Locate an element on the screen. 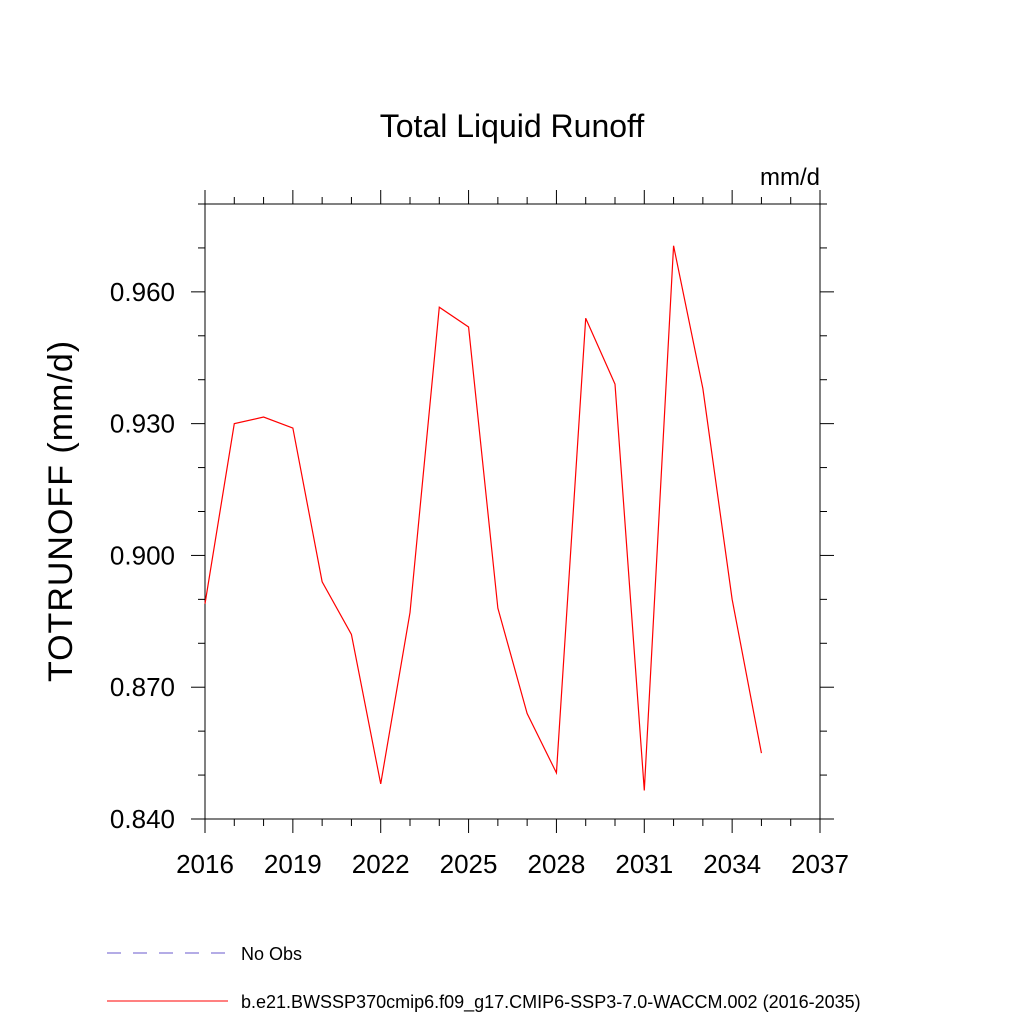 The width and height of the screenshot is (1024, 1024). x-tick-label: 2022 is located at coordinates (381, 864).